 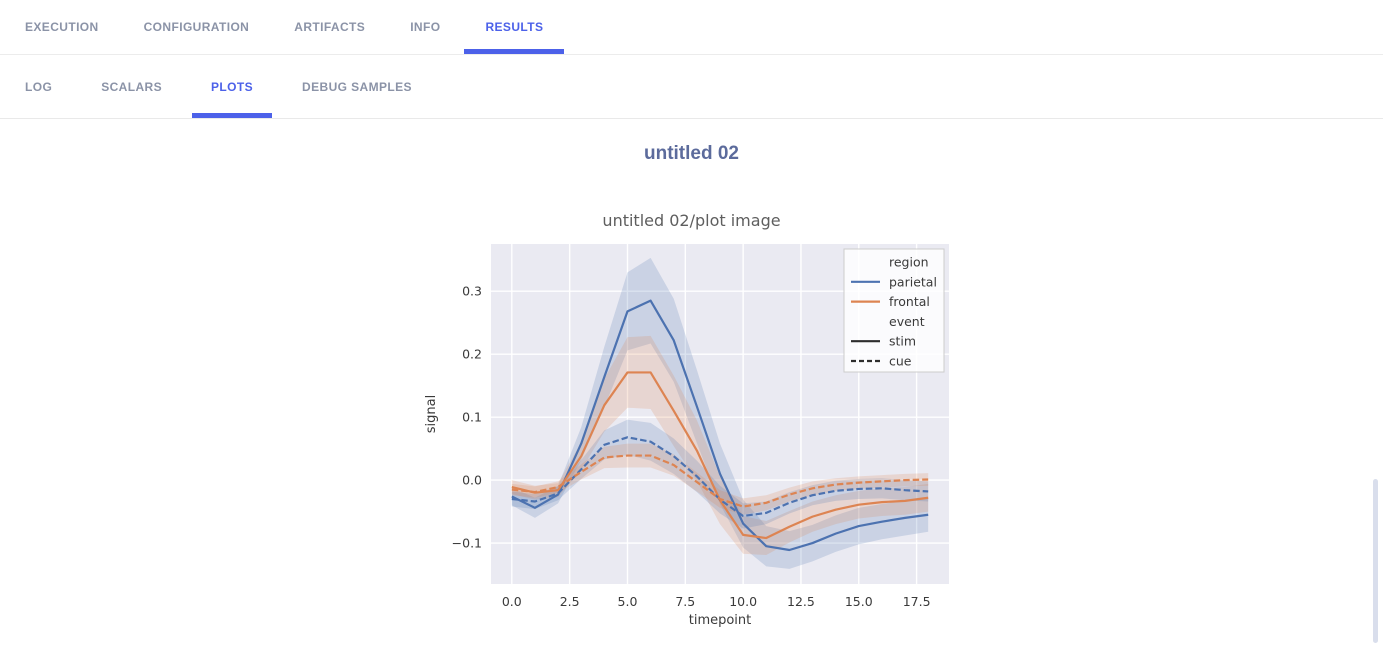 I want to click on y-axis-label: signal, so click(x=431, y=414).